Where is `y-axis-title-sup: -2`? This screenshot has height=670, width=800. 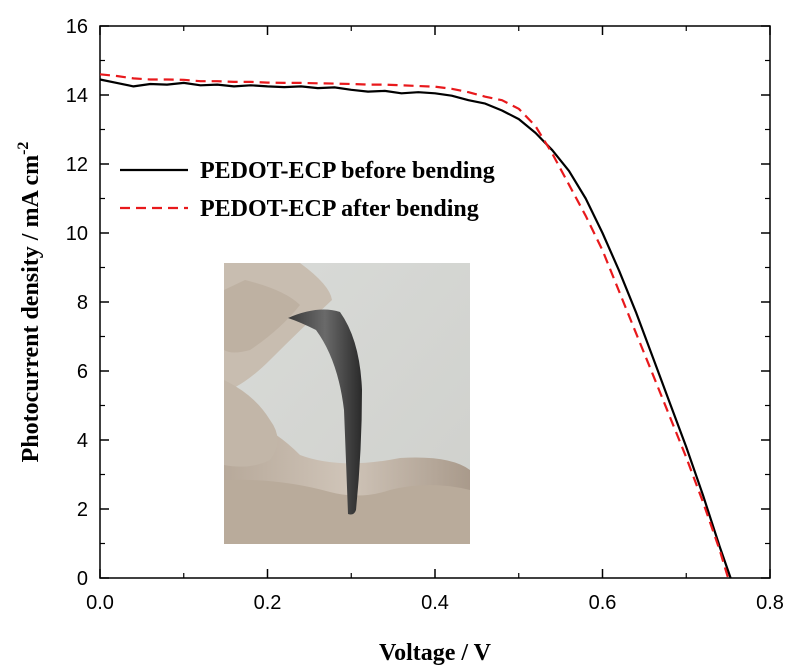 y-axis-title-sup: -2 is located at coordinates (23, 148).